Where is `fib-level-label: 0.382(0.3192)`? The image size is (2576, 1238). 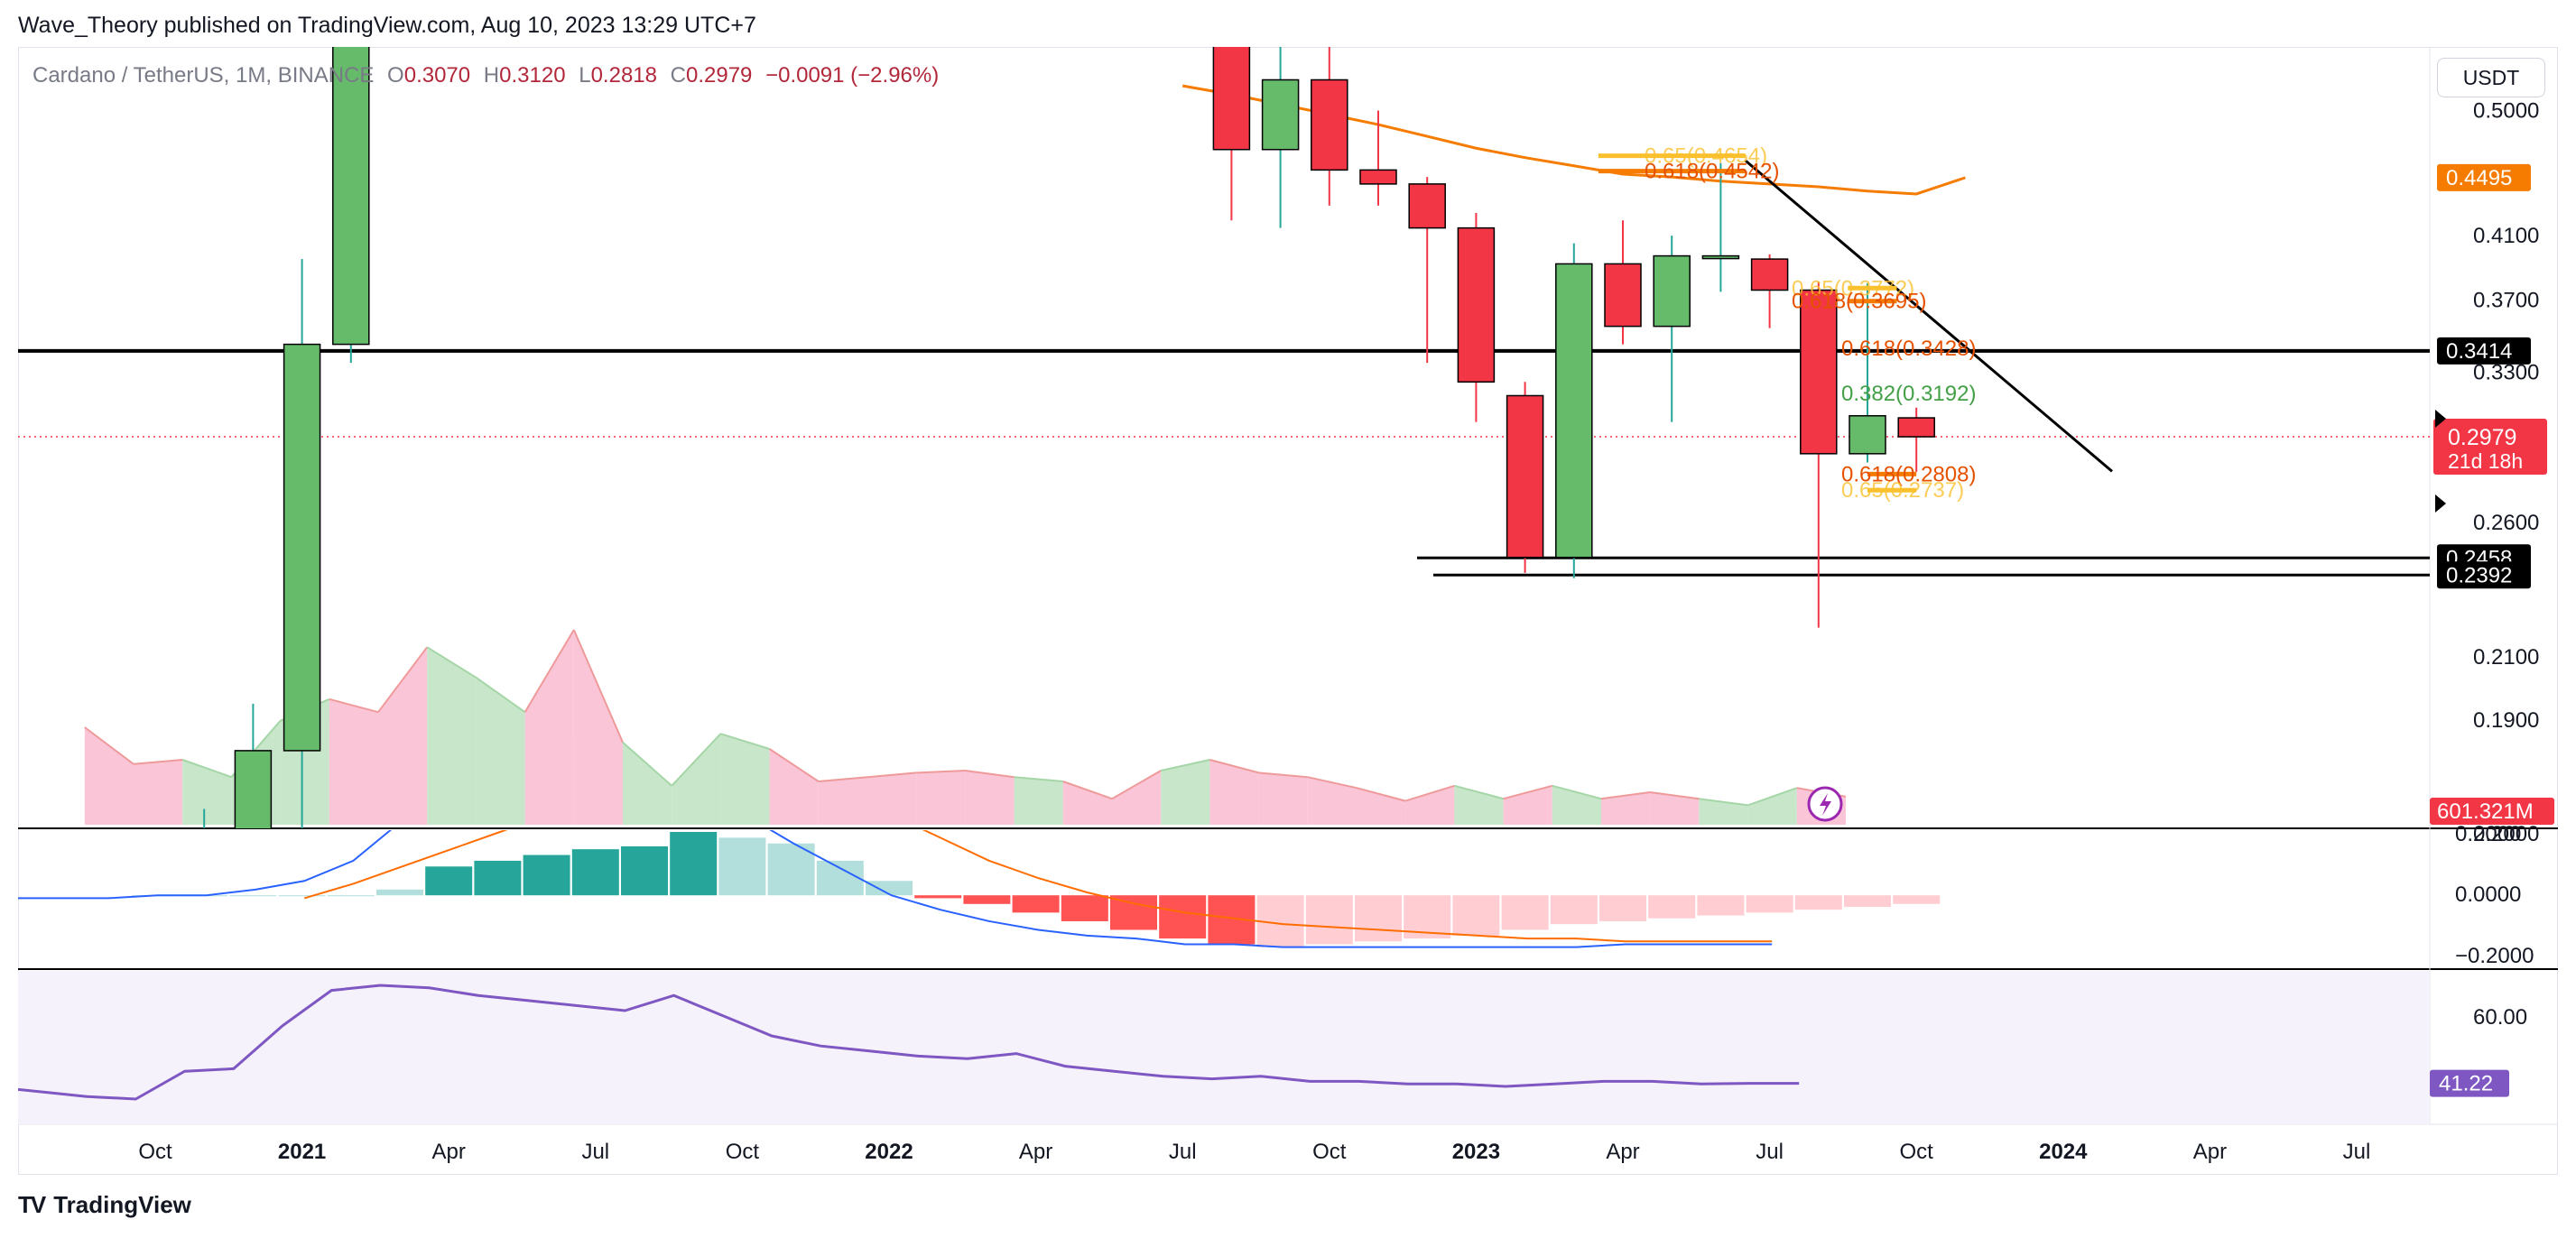
fib-level-label: 0.382(0.3192) is located at coordinates (1908, 394).